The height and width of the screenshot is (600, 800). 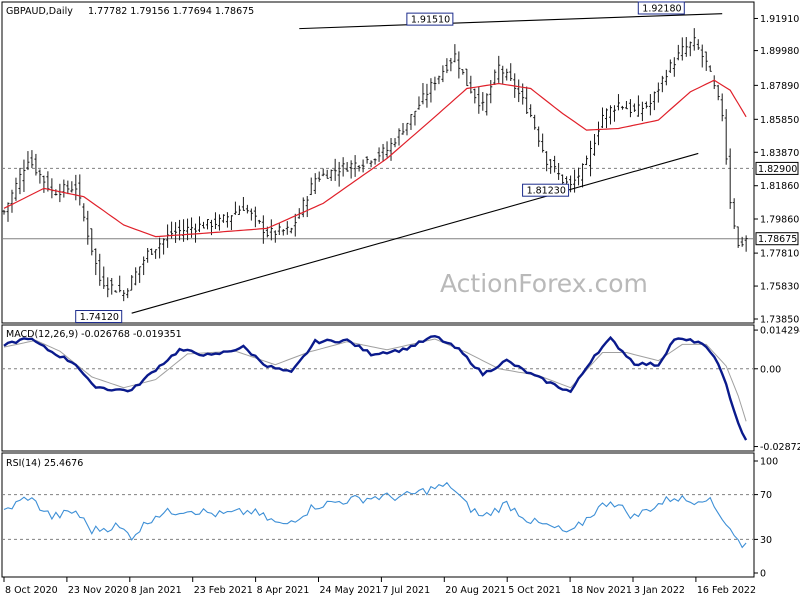 I want to click on macd-y-tick-label: -0.028723, so click(x=780, y=447).